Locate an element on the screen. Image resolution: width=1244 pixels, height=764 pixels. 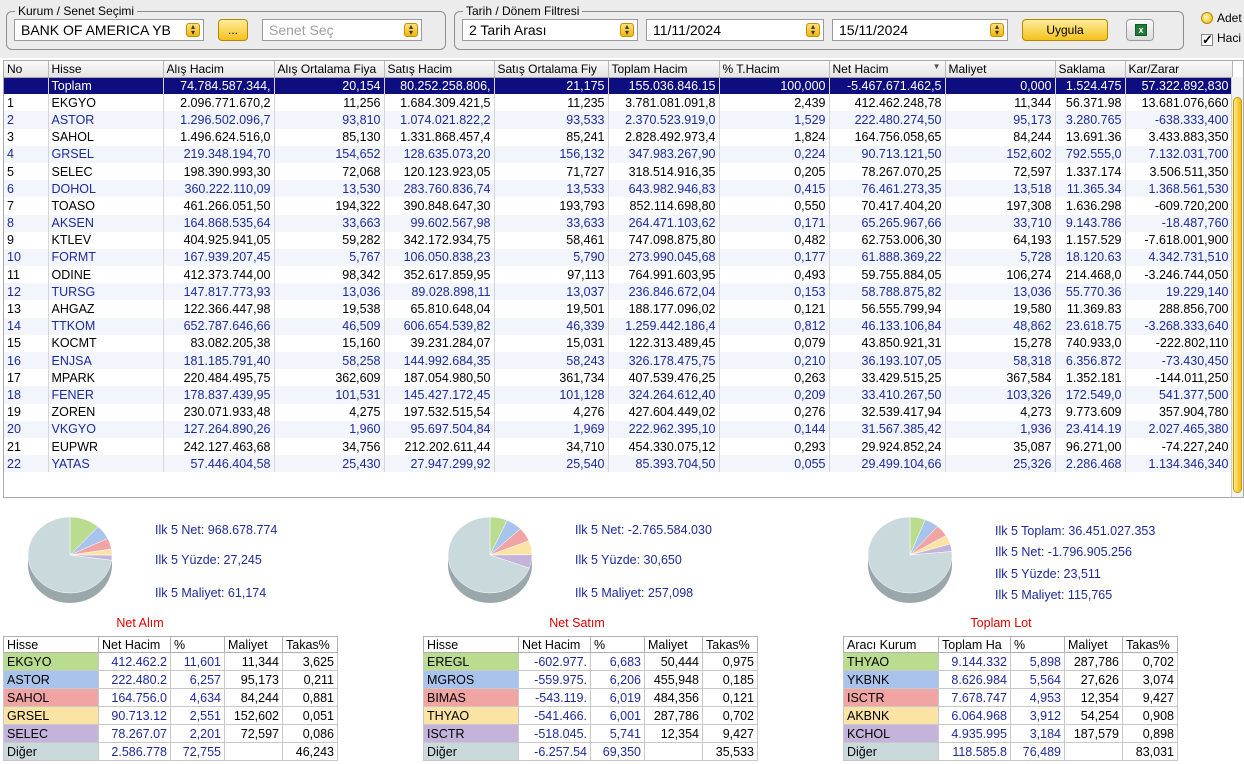
list-item: MGROS -559.975. 6,206 455,948 0,185 is located at coordinates (590, 679).